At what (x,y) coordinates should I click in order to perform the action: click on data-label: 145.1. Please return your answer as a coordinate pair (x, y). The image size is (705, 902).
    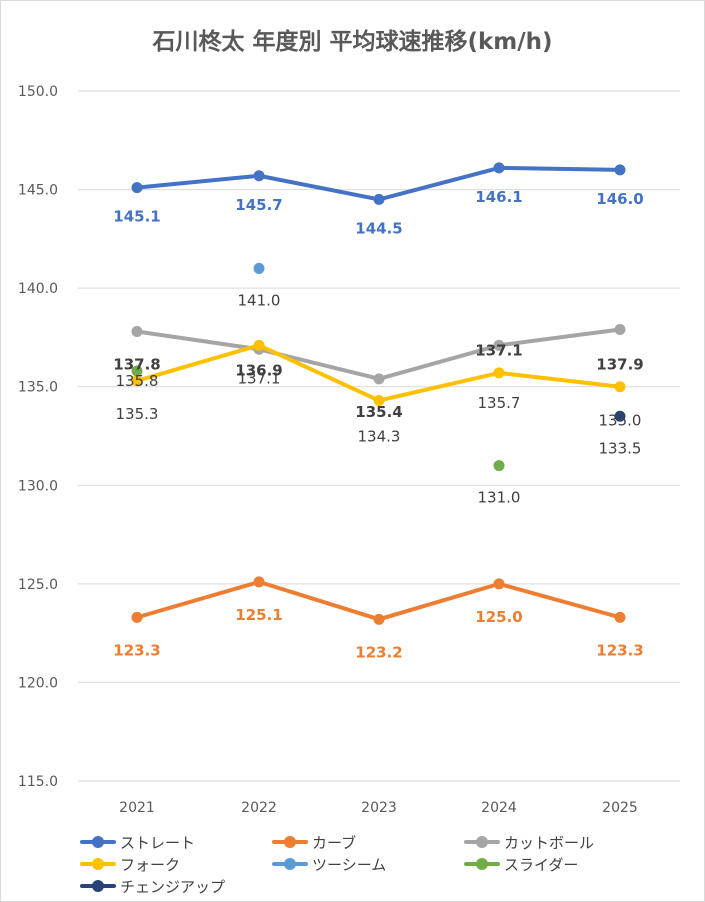
    Looking at the image, I should click on (136, 217).